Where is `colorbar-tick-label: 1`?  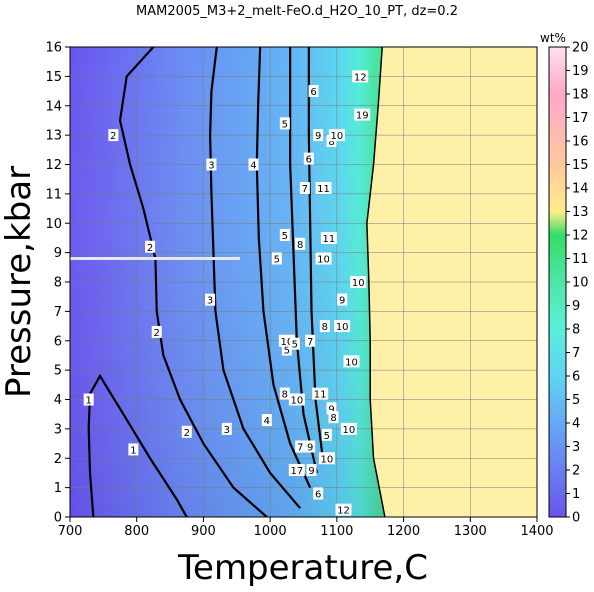 colorbar-tick-label: 1 is located at coordinates (576, 494).